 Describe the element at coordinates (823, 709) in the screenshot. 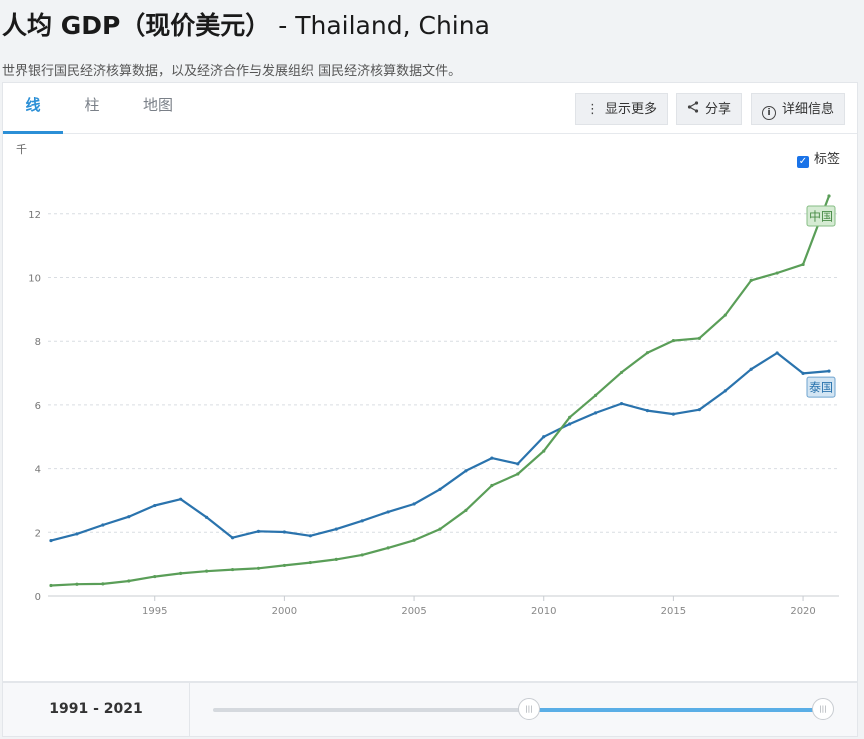

I see `range-end-handle: |||` at that location.